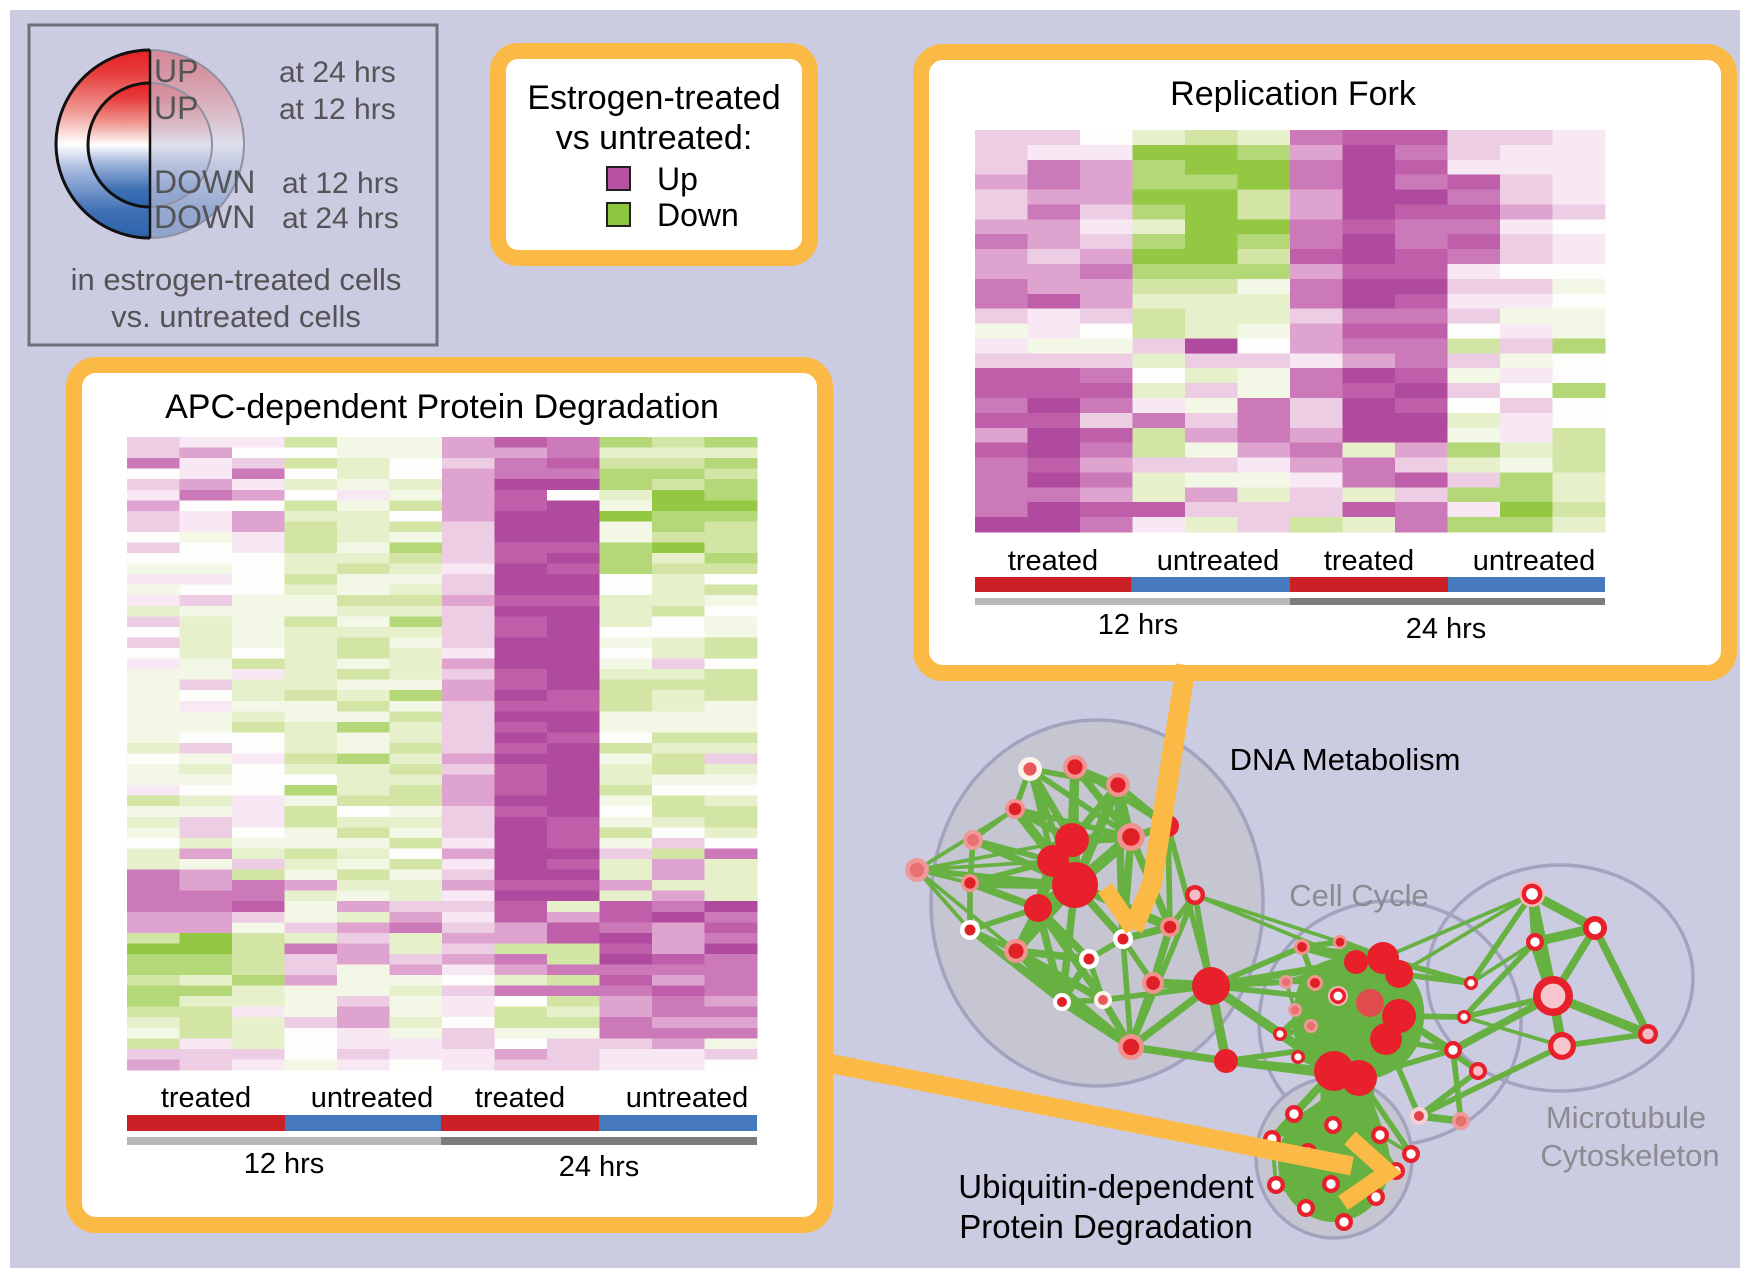 Image resolution: width=1750 pixels, height=1279 pixels. I want to click on svg-text: DNA Metabolism, so click(1345, 759).